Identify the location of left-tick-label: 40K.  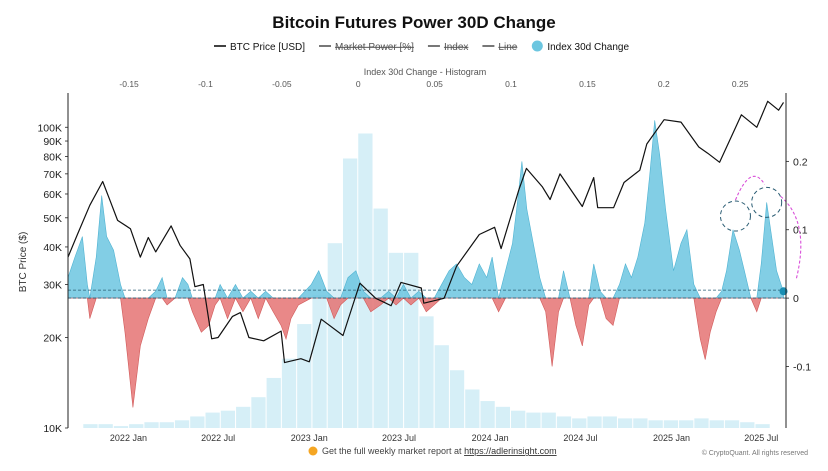
(52, 248).